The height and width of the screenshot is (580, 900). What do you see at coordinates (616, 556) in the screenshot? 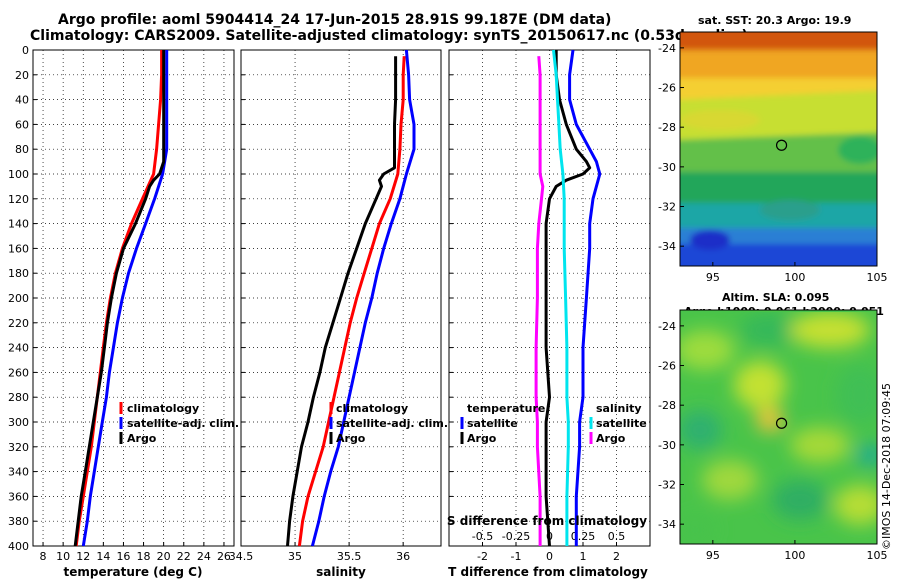
I see `x-tick-label: 2` at bounding box center [616, 556].